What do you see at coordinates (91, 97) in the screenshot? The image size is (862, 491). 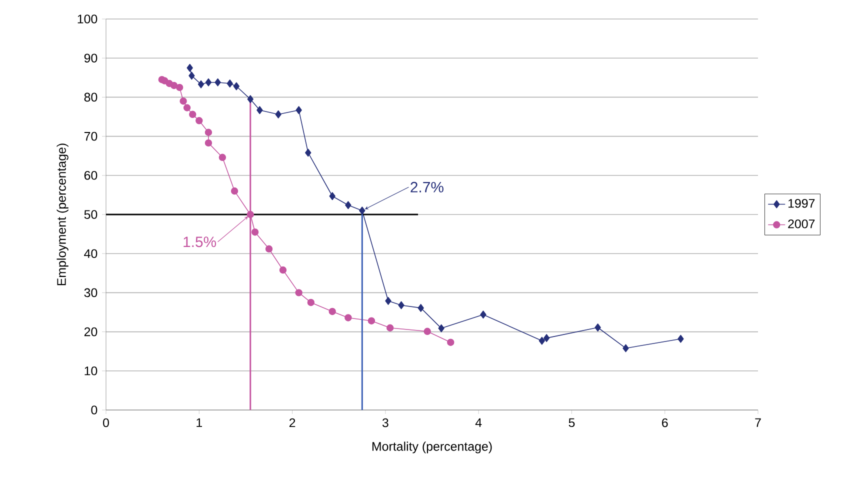 I see `y-tick-label: 80` at bounding box center [91, 97].